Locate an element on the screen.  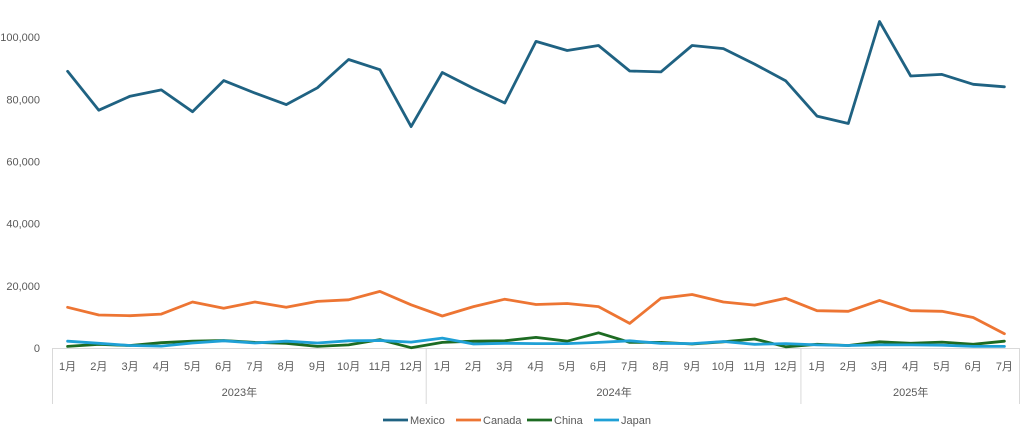
y-tick-label: 100,000 is located at coordinates (20, 38).